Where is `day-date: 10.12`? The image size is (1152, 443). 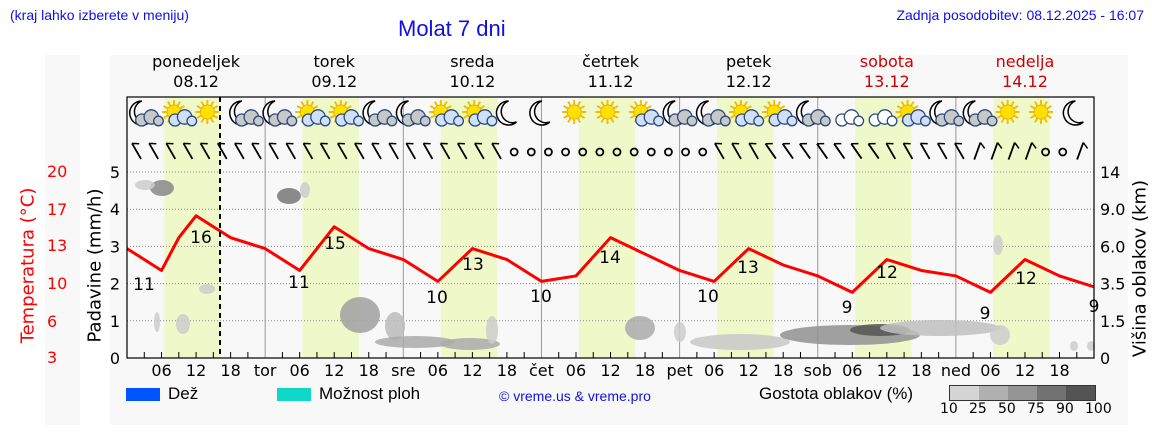
day-date: 10.12 is located at coordinates (472, 81).